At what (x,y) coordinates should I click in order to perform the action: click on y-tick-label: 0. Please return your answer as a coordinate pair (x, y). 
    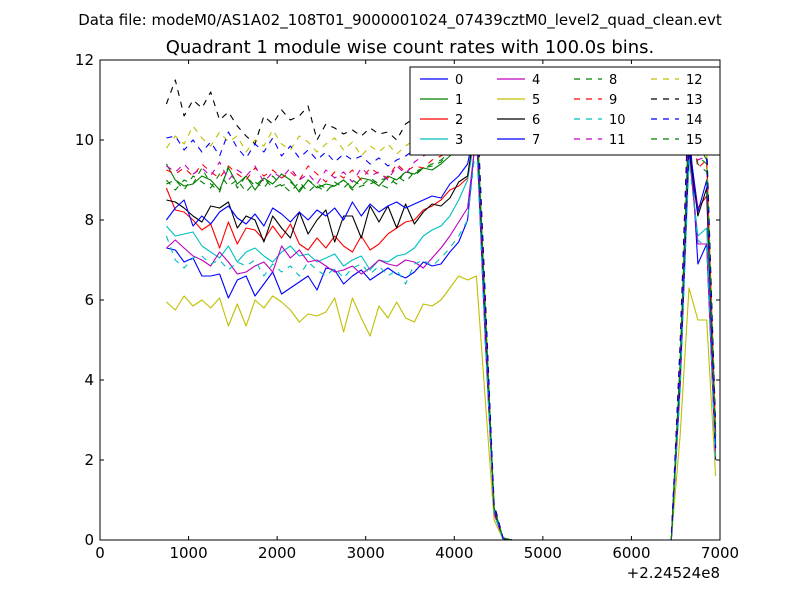
    Looking at the image, I should click on (89, 540).